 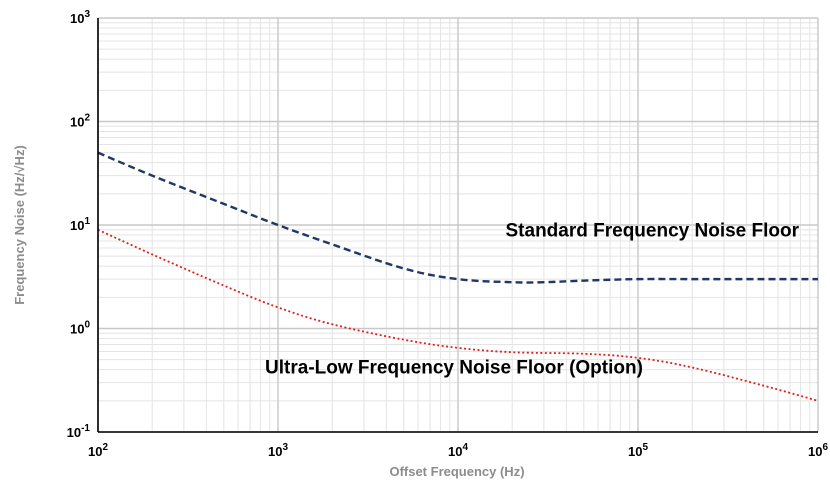 What do you see at coordinates (456, 471) in the screenshot?
I see `x-axis-label: Offset Frequency (Hz)` at bounding box center [456, 471].